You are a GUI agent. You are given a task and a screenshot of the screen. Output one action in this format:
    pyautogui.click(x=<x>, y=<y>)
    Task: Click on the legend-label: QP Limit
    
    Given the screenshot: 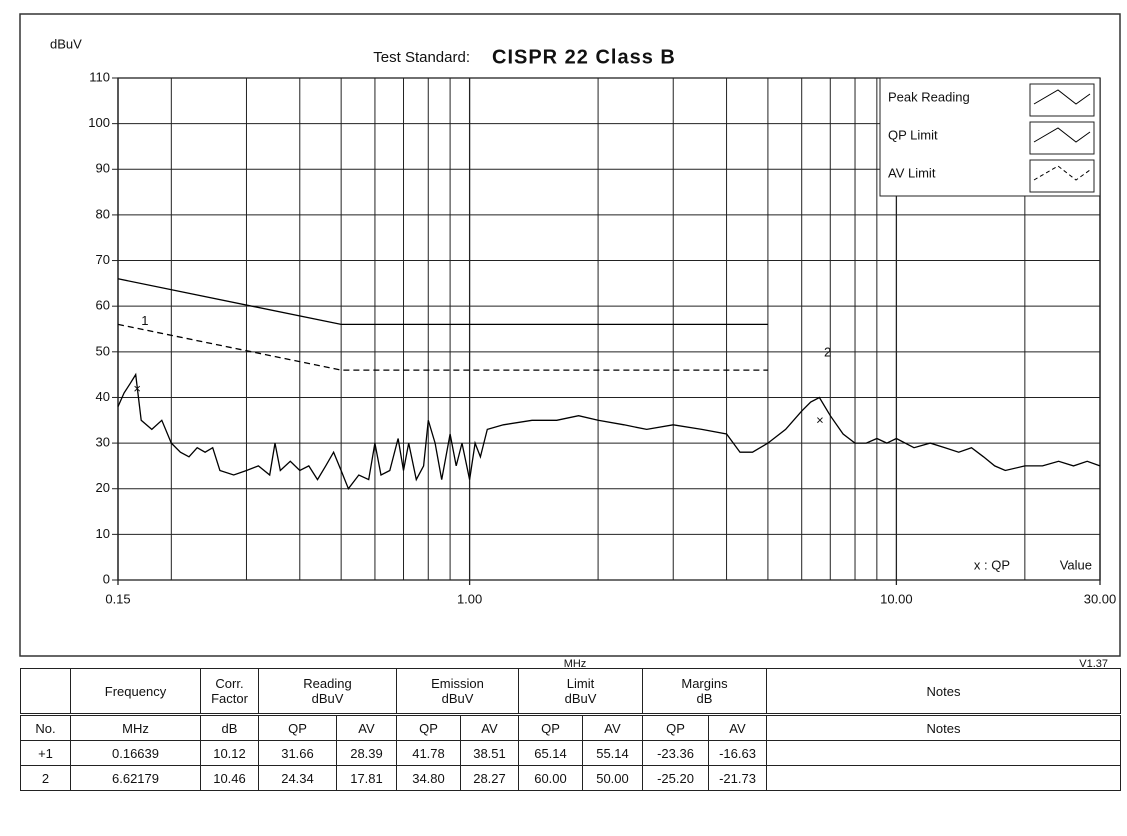 What is the action you would take?
    pyautogui.click(x=913, y=134)
    